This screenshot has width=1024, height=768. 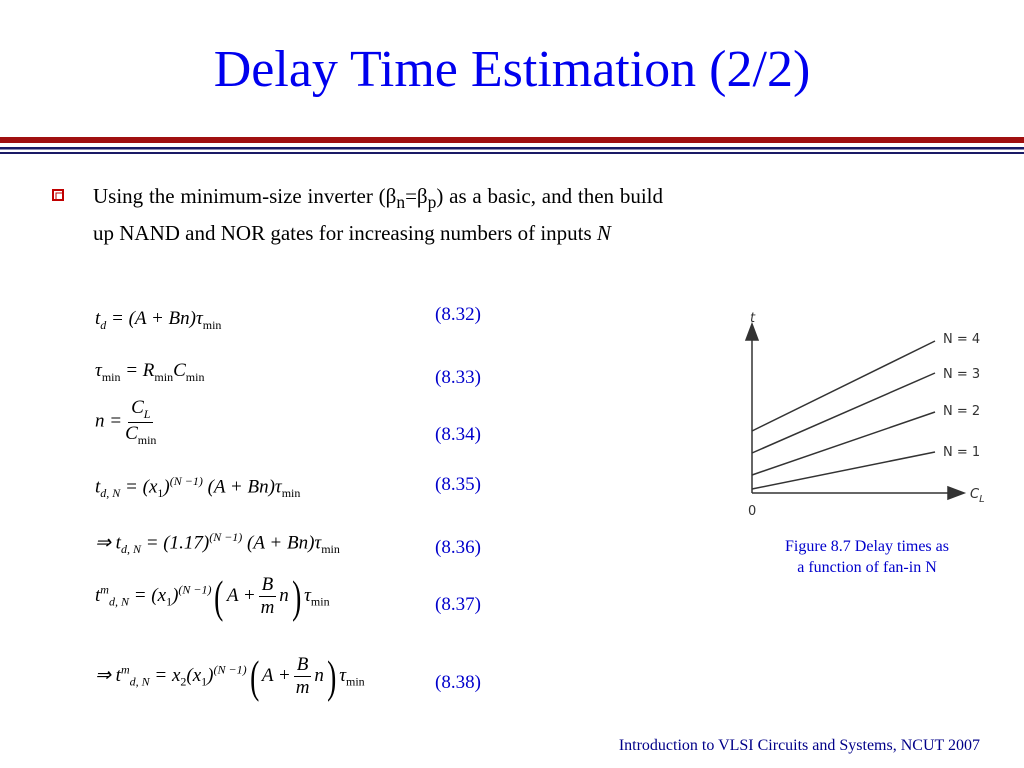 What do you see at coordinates (458, 314) in the screenshot?
I see `equation-number: (8.32)` at bounding box center [458, 314].